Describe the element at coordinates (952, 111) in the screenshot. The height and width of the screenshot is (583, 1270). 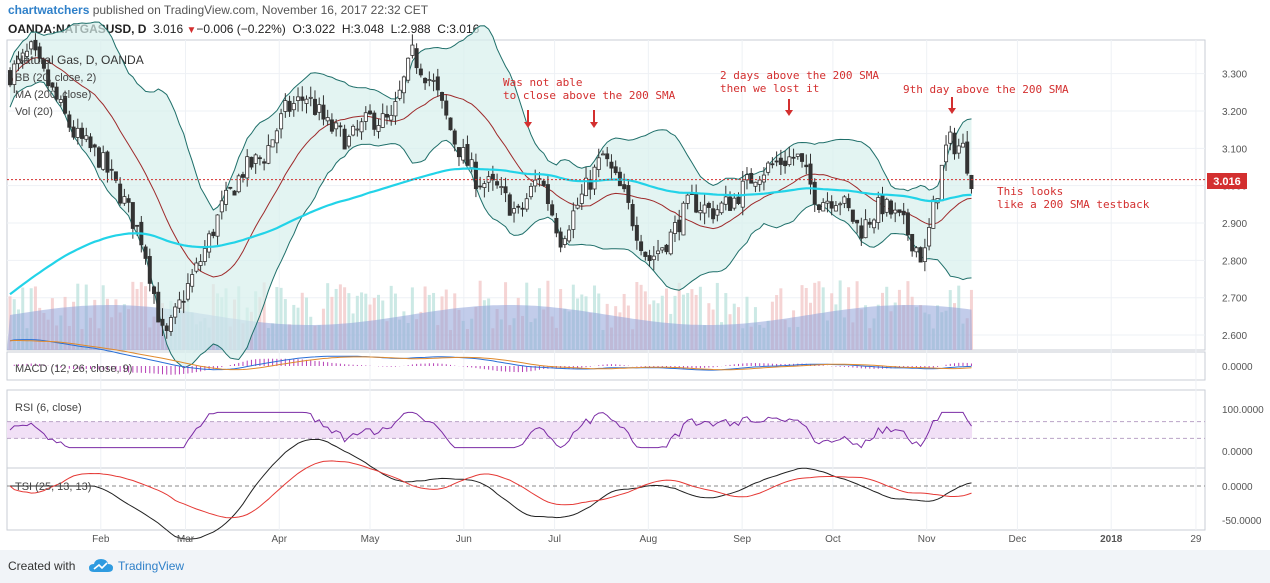
I see `down-arrow-head` at that location.